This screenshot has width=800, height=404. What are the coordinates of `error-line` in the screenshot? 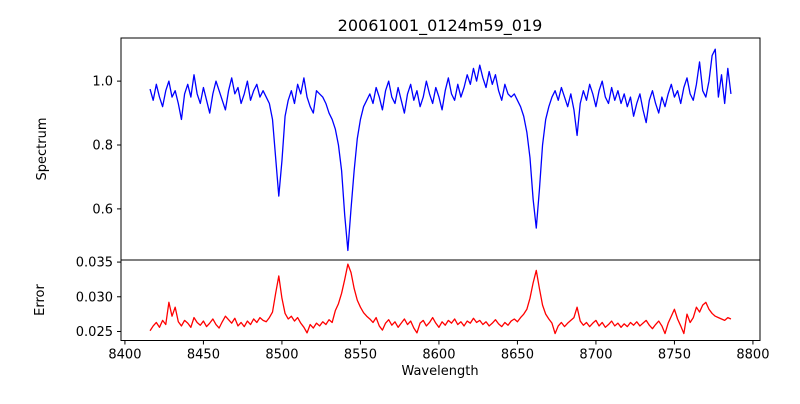 It's located at (440, 299).